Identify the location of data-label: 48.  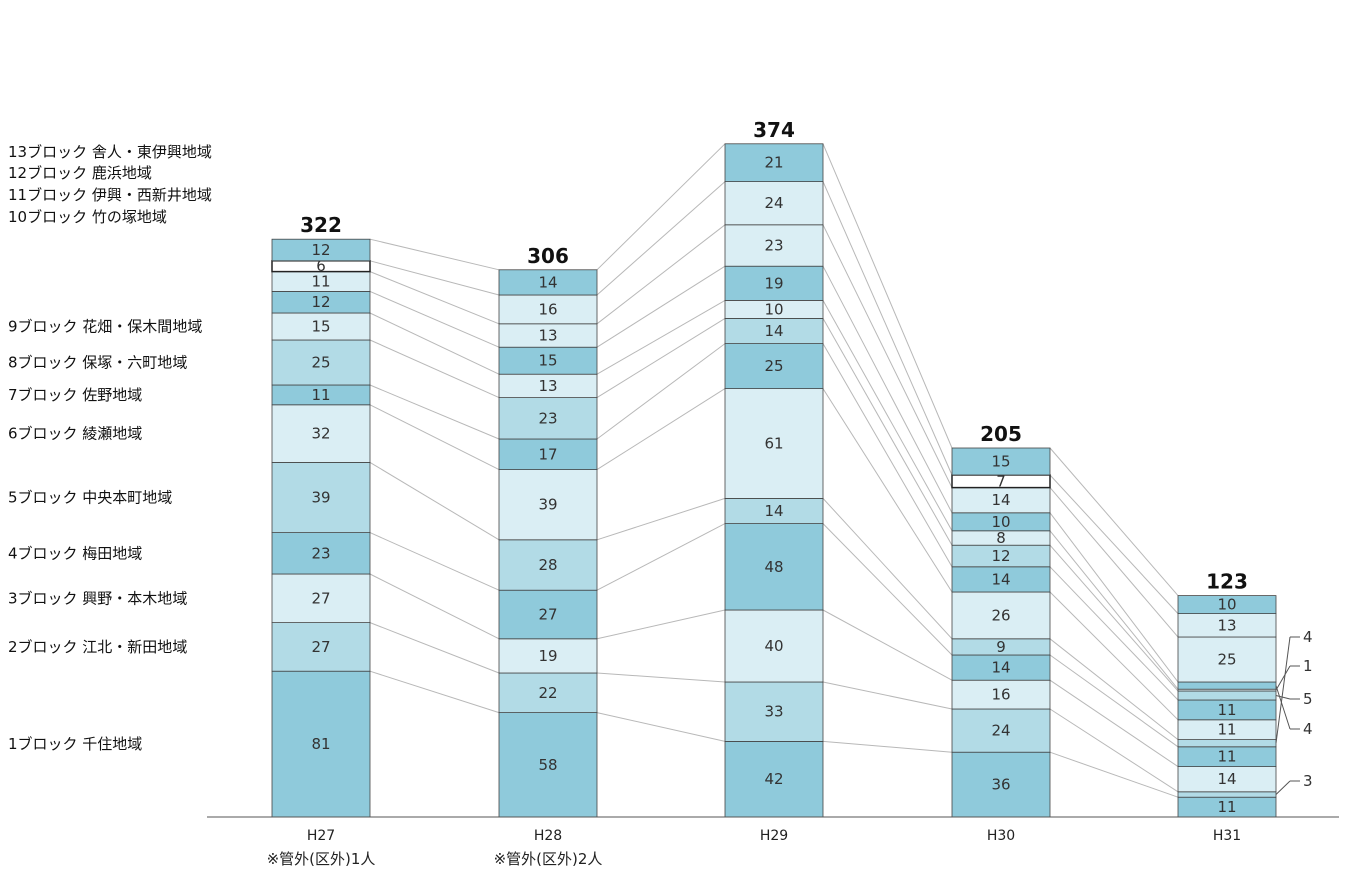
(773, 567).